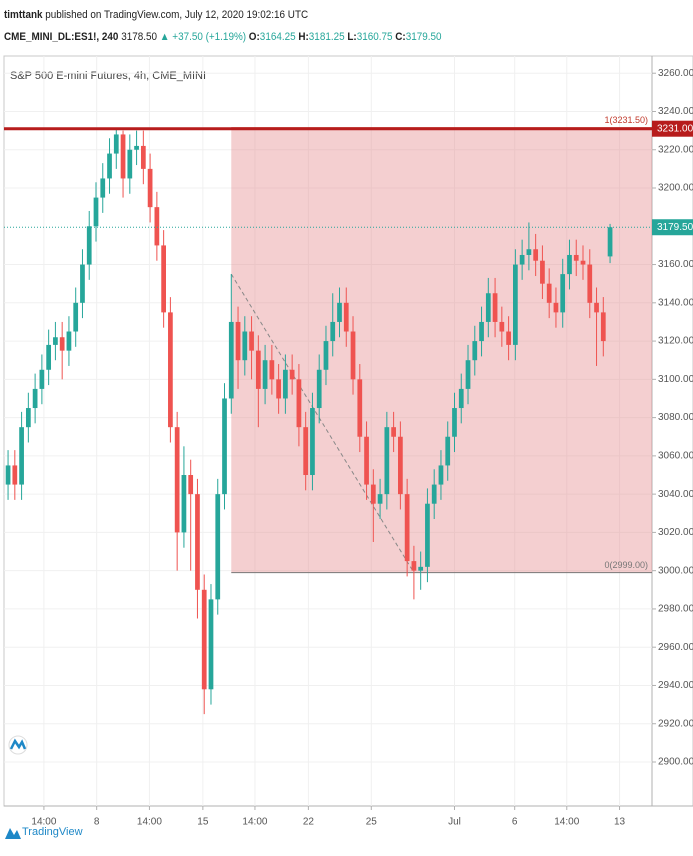  Describe the element at coordinates (254, 37) in the screenshot. I see `ohlc-key: O:` at that location.